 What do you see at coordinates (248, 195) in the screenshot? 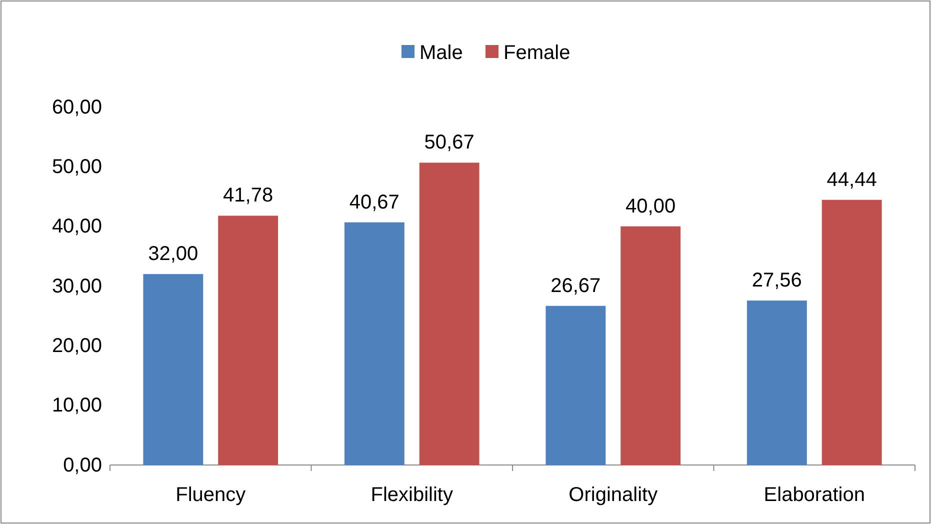
I see `data-label: 41,78` at bounding box center [248, 195].